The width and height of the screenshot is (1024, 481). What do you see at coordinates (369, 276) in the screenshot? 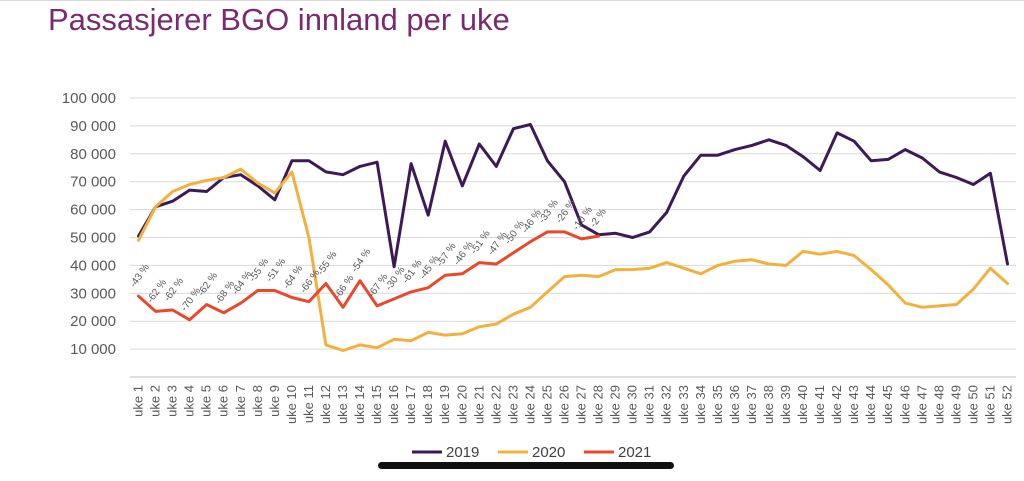
I see `series-line-2021` at bounding box center [369, 276].